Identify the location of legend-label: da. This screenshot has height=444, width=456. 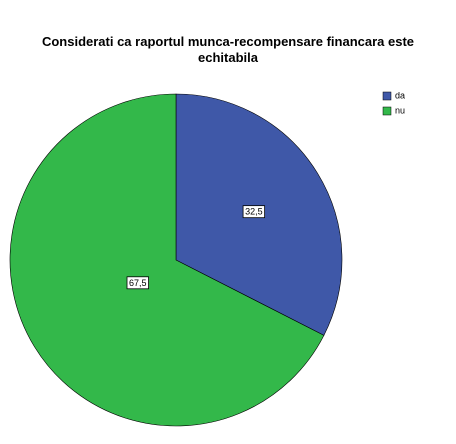
(400, 95).